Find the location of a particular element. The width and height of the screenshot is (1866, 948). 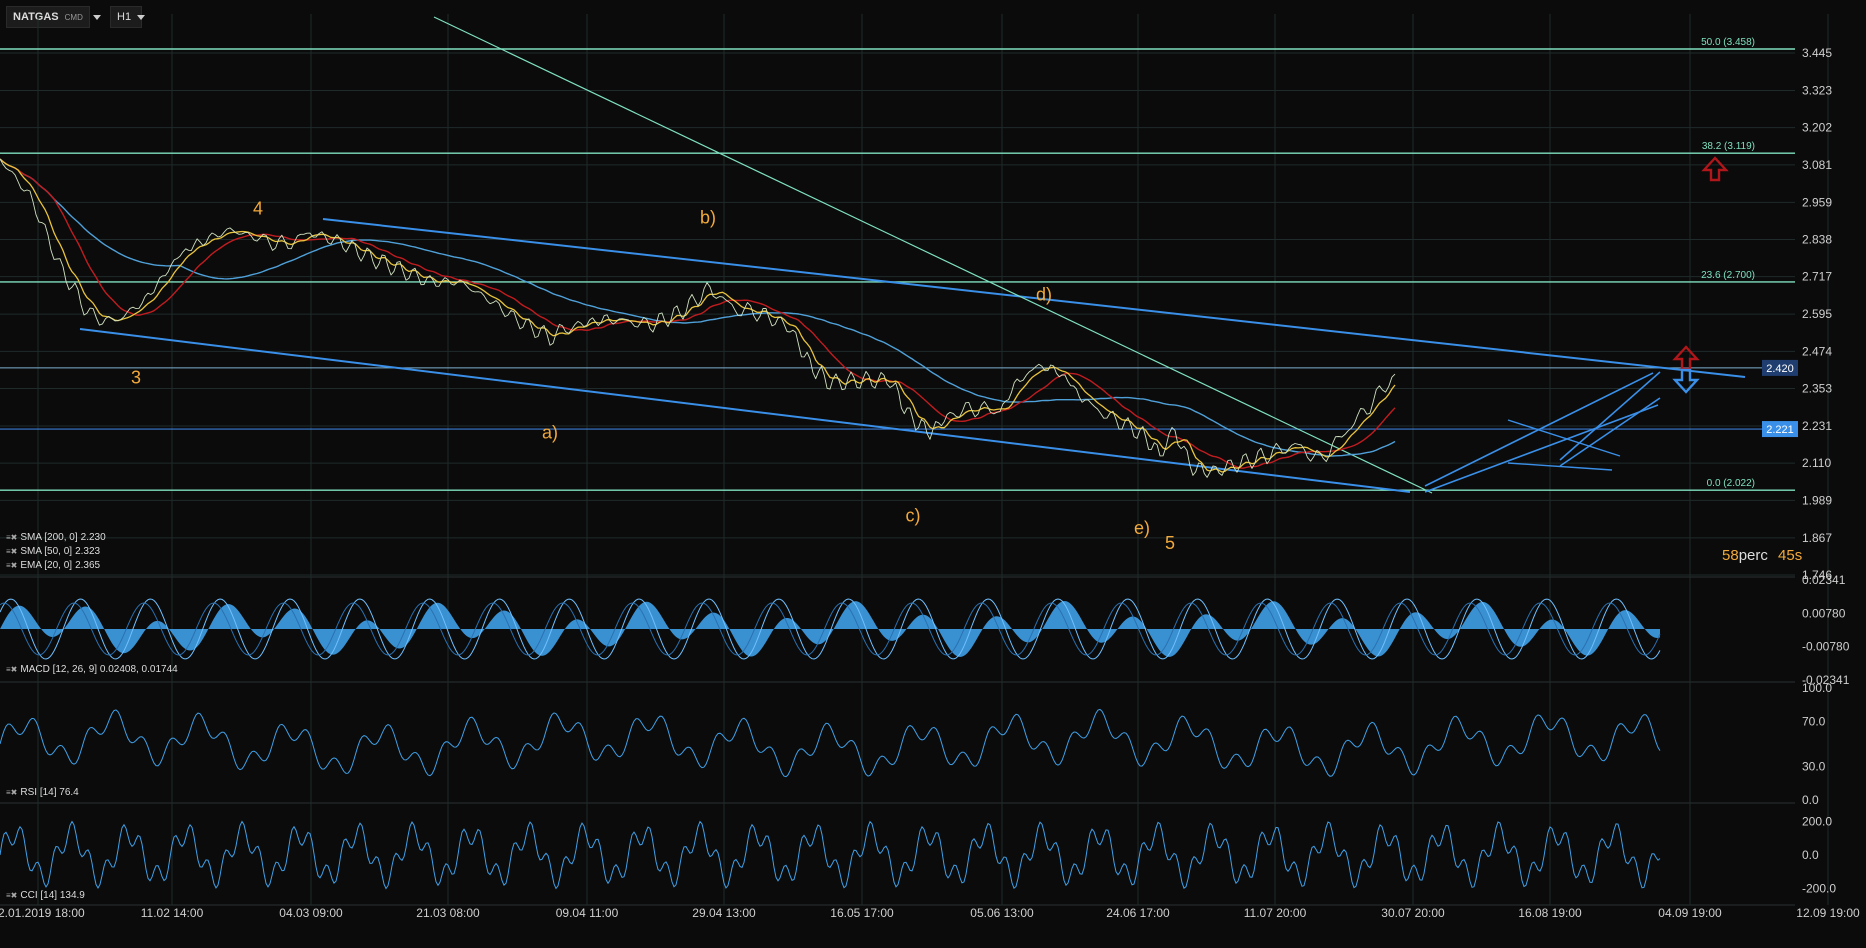

wave-label: e) is located at coordinates (1142, 528).